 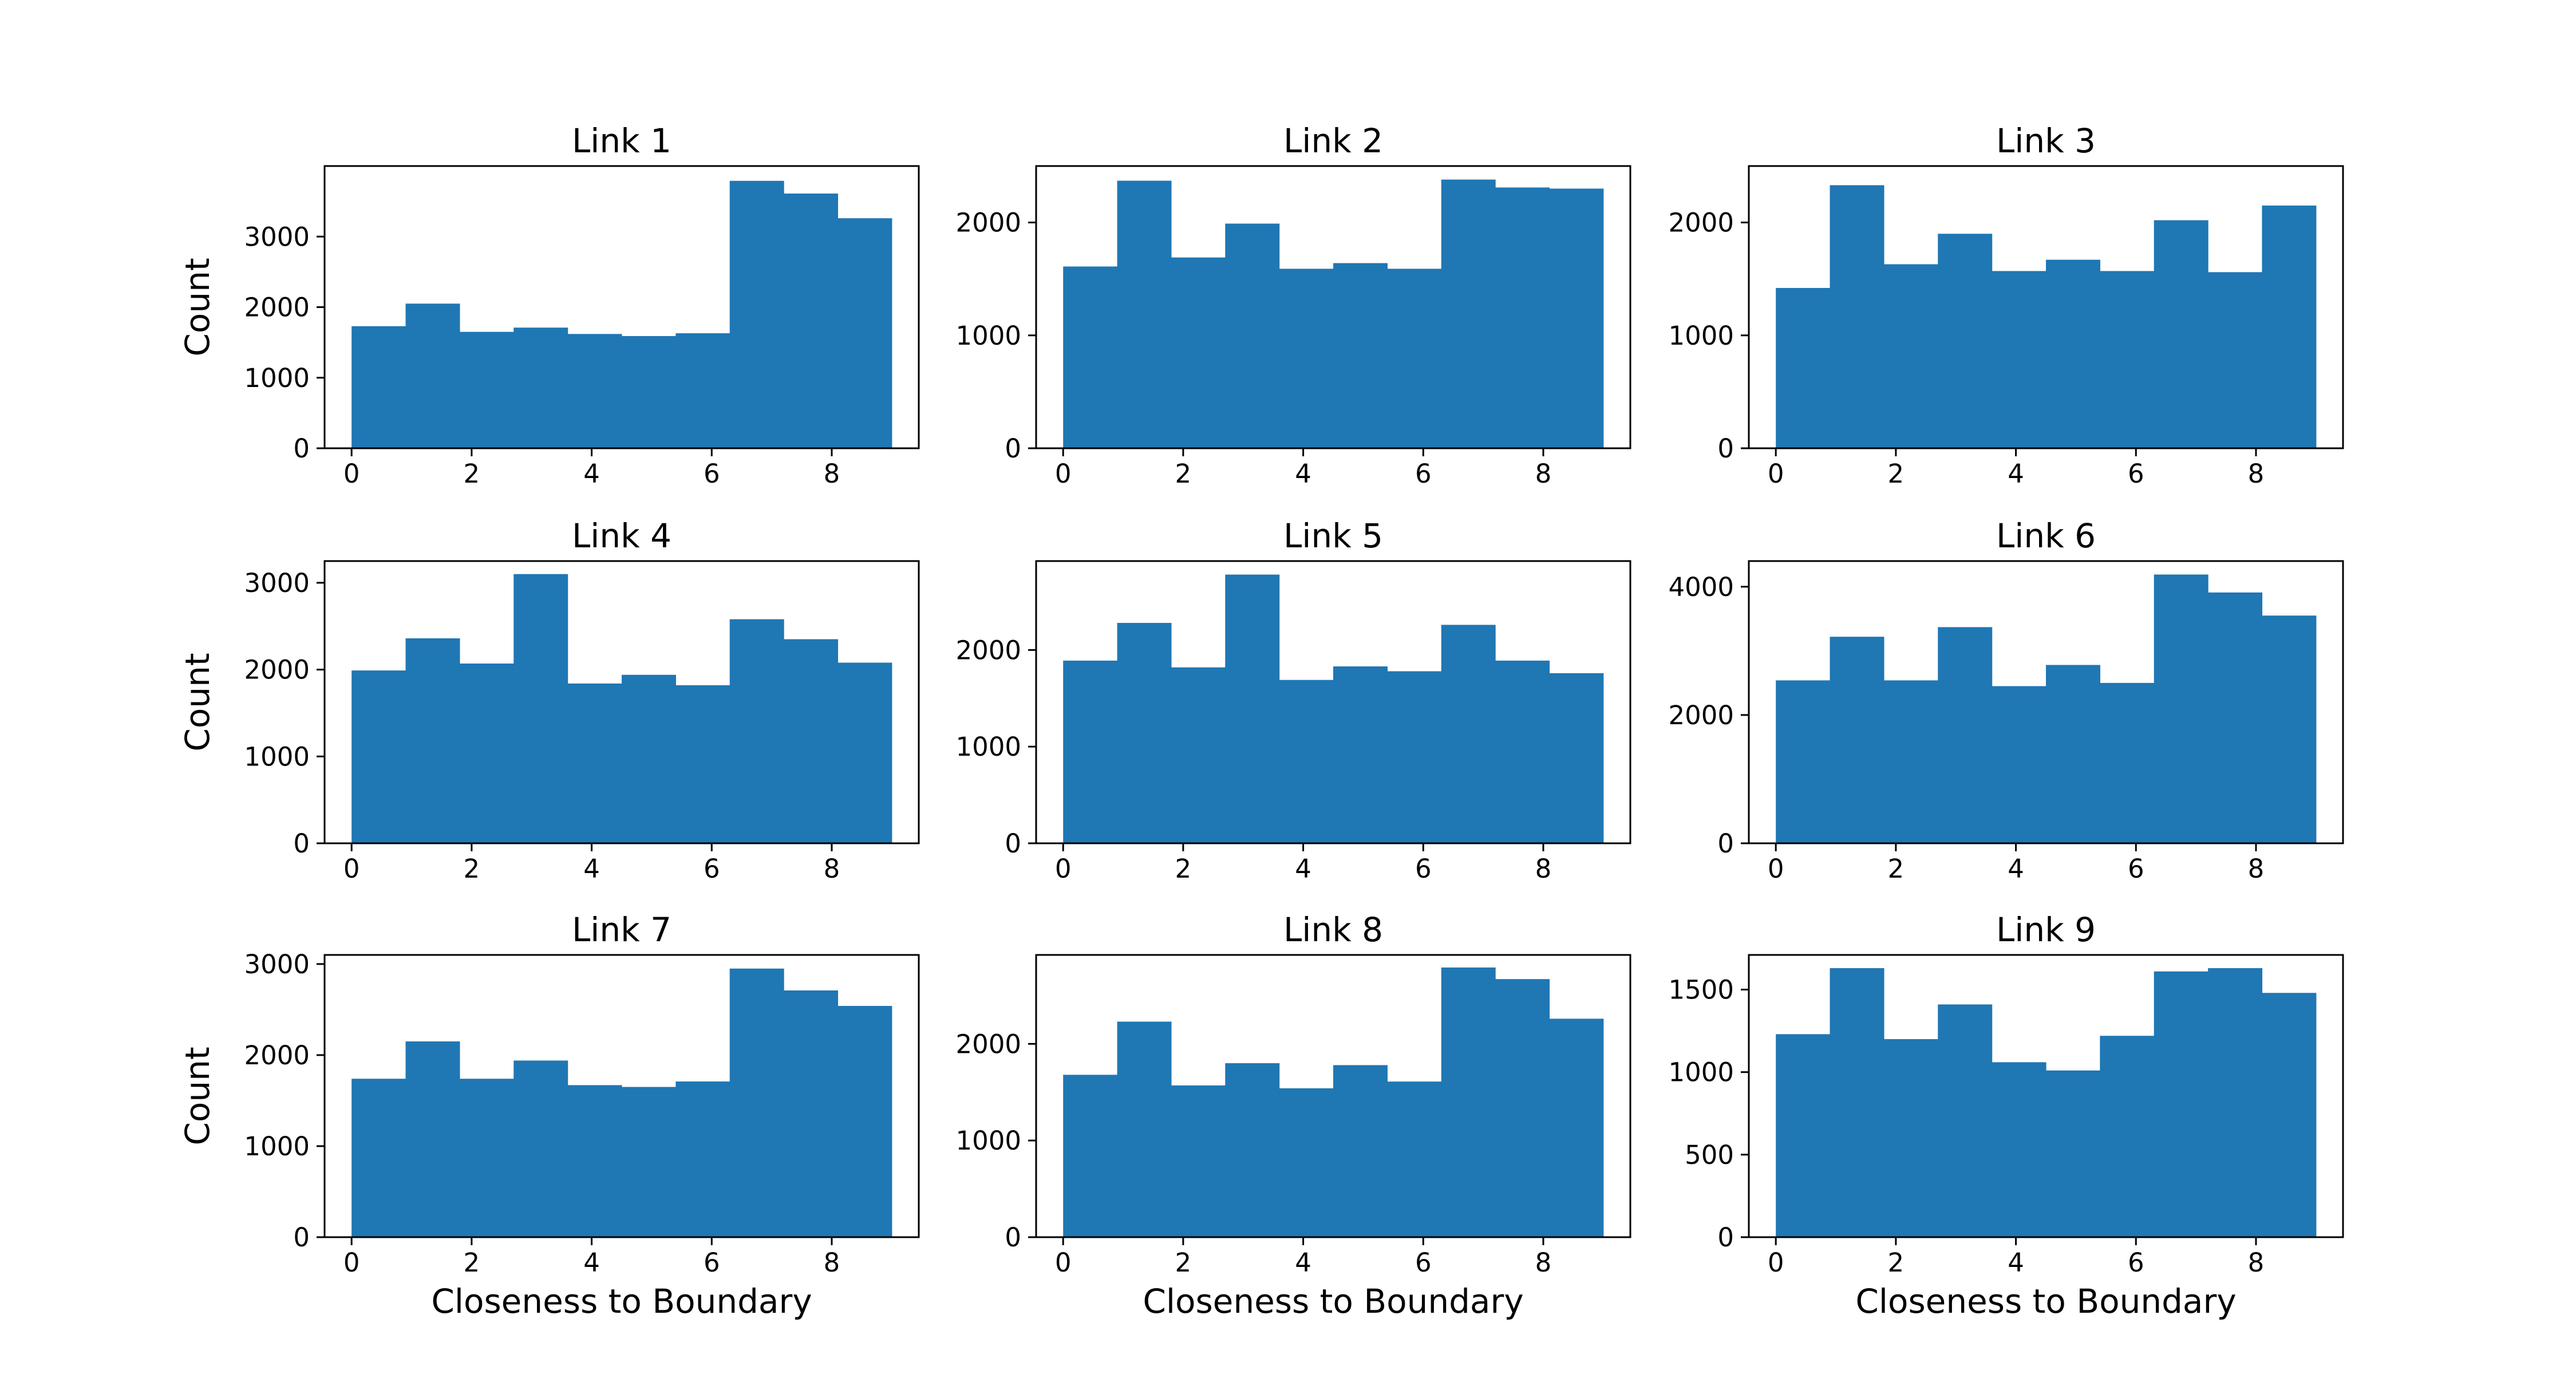 I want to click on subplot-link-1: 0 2 4 6 8 0 1000 2000 3000 Link 1 Count, so click(x=549, y=305).